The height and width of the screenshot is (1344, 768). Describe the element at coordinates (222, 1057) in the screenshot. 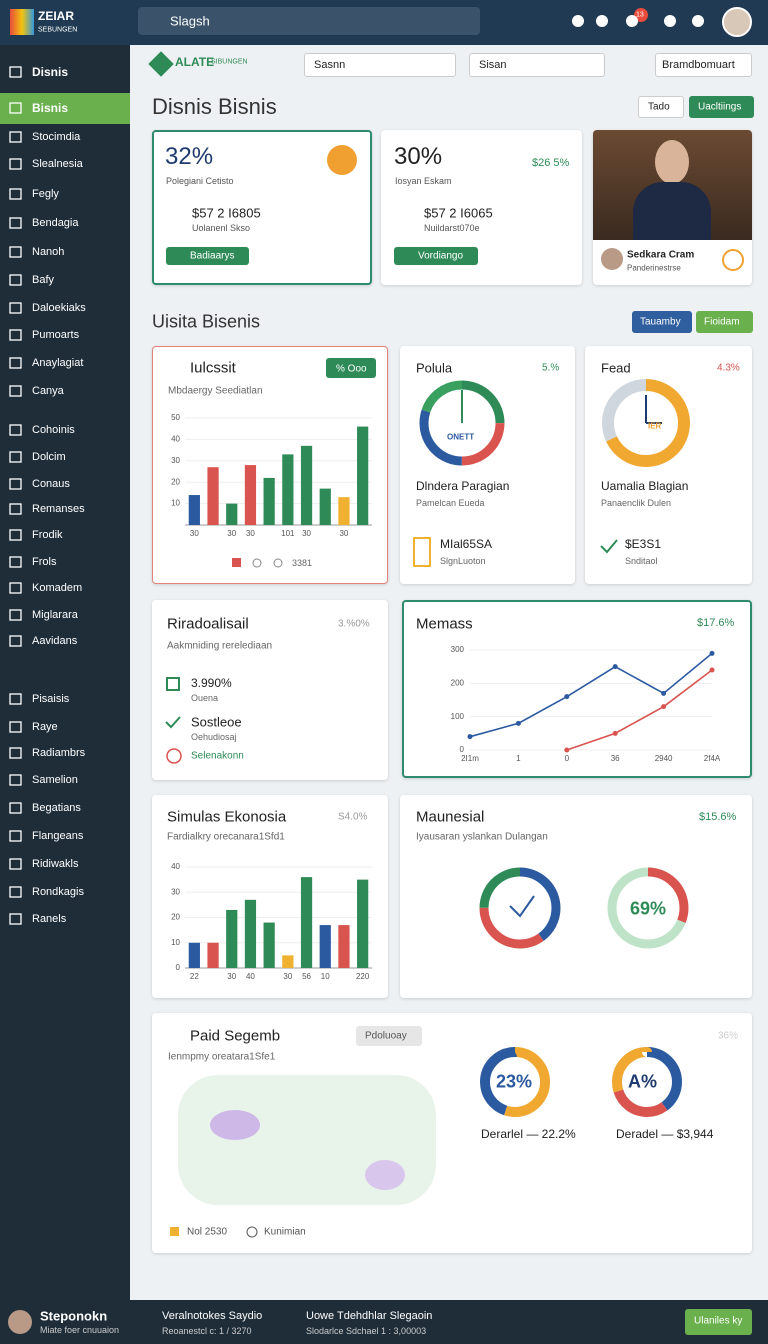

I see `subtitle: Ienmpmy oreatara1Sfe1` at that location.